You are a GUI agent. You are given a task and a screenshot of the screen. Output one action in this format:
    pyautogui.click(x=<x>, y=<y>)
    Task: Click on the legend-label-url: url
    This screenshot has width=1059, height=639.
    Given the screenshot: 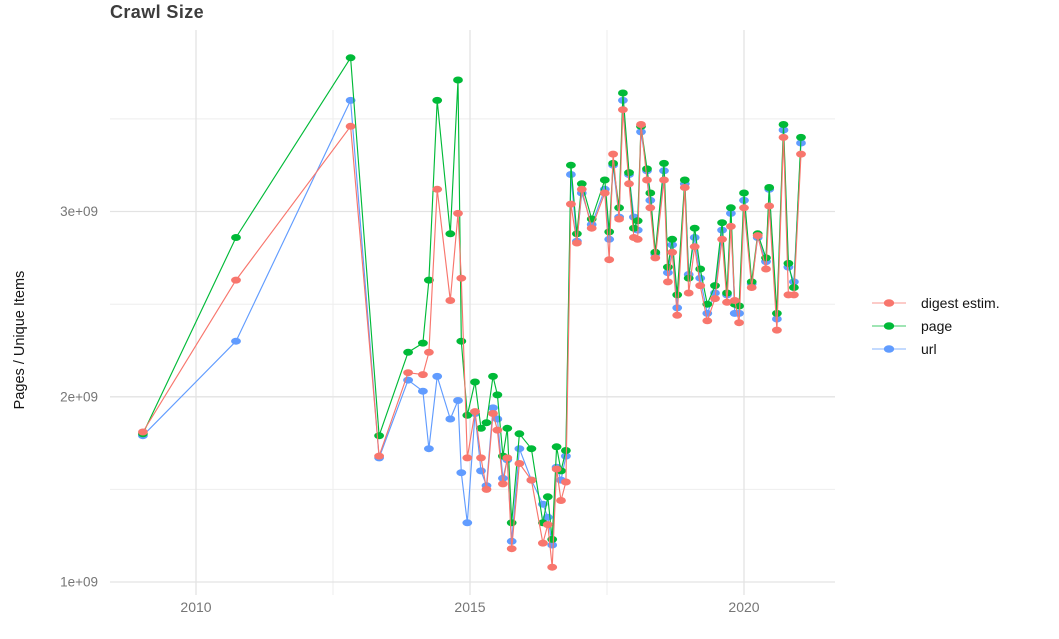 What is the action you would take?
    pyautogui.click(x=929, y=348)
    